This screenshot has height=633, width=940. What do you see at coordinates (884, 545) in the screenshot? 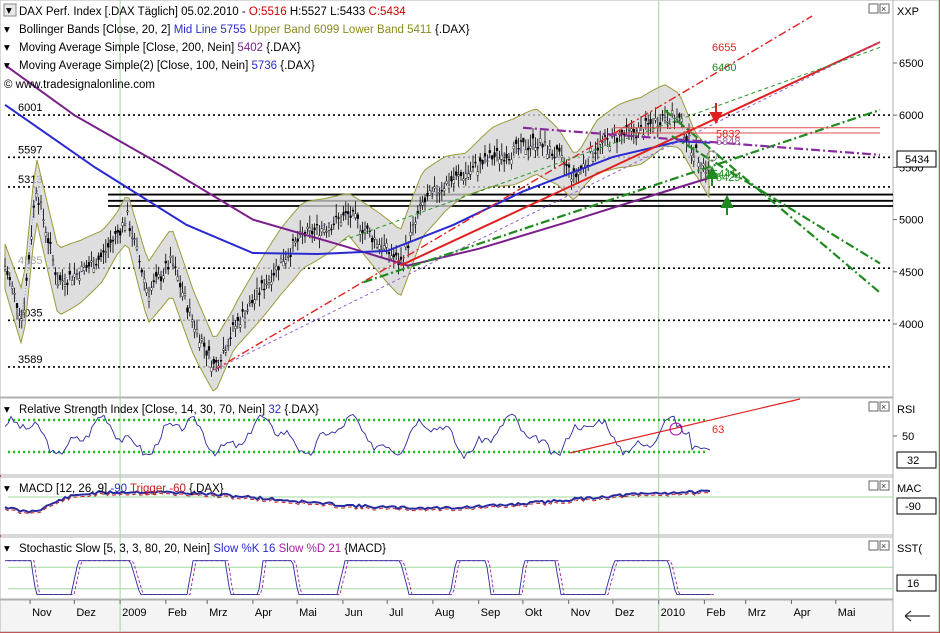
I see `stoch-close-button` at bounding box center [884, 545].